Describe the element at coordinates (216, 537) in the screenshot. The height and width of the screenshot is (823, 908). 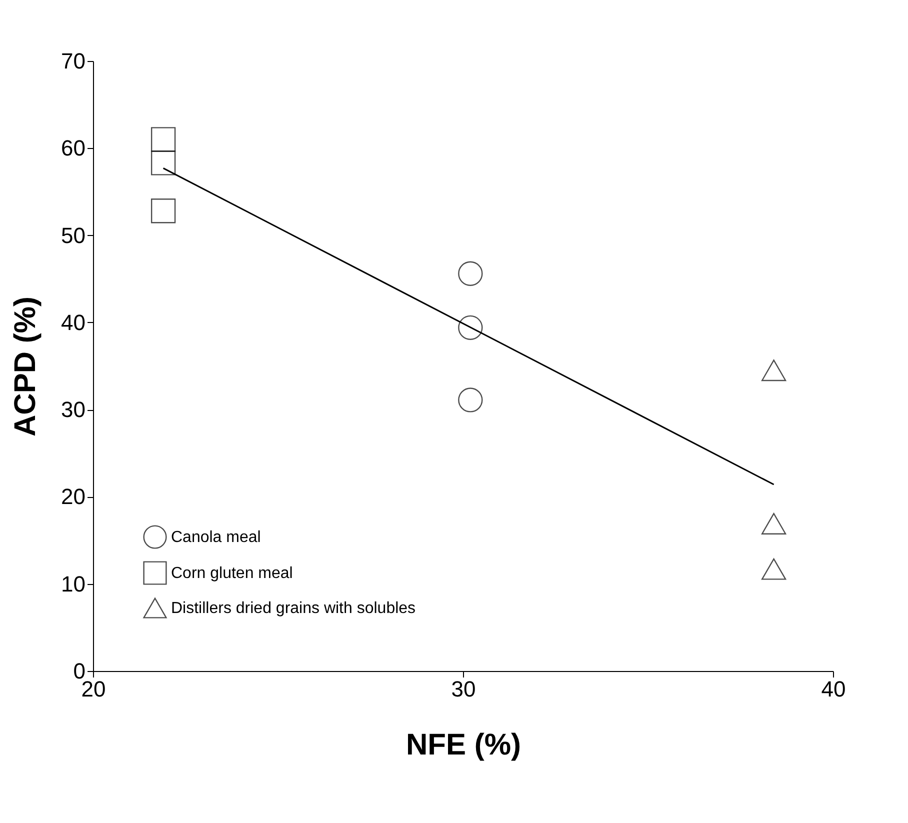
I see `legend-label: Canola meal` at that location.